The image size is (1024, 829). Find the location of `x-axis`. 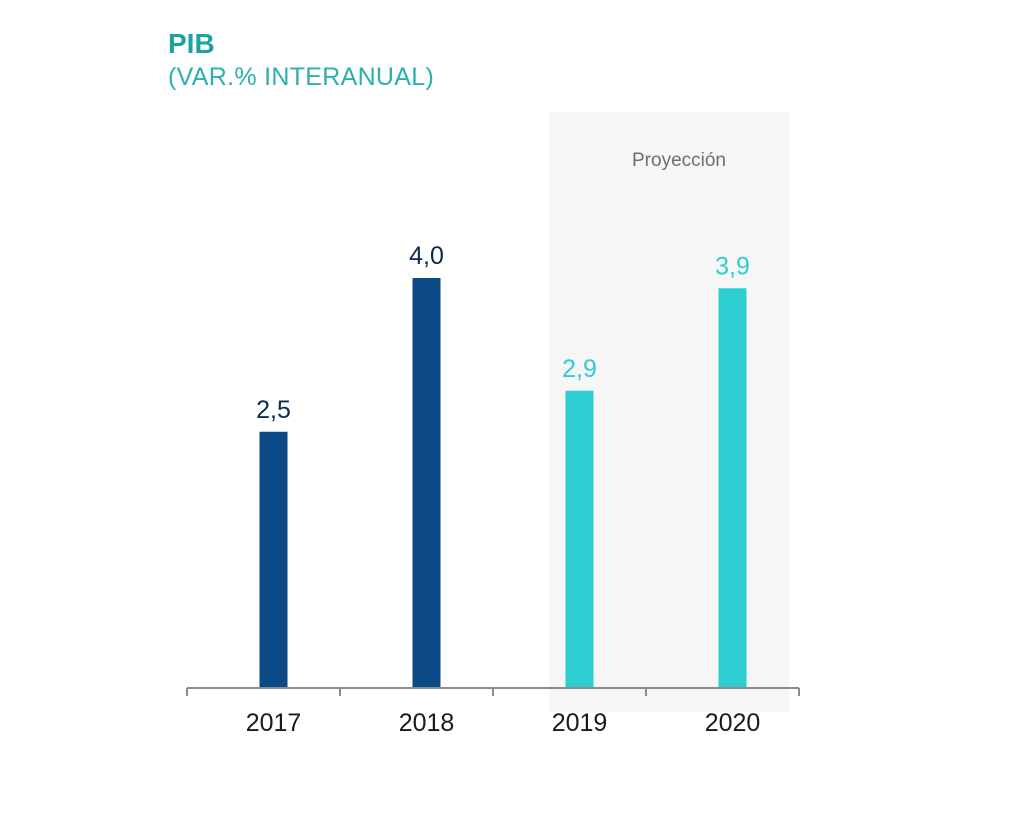

x-axis is located at coordinates (493, 691).